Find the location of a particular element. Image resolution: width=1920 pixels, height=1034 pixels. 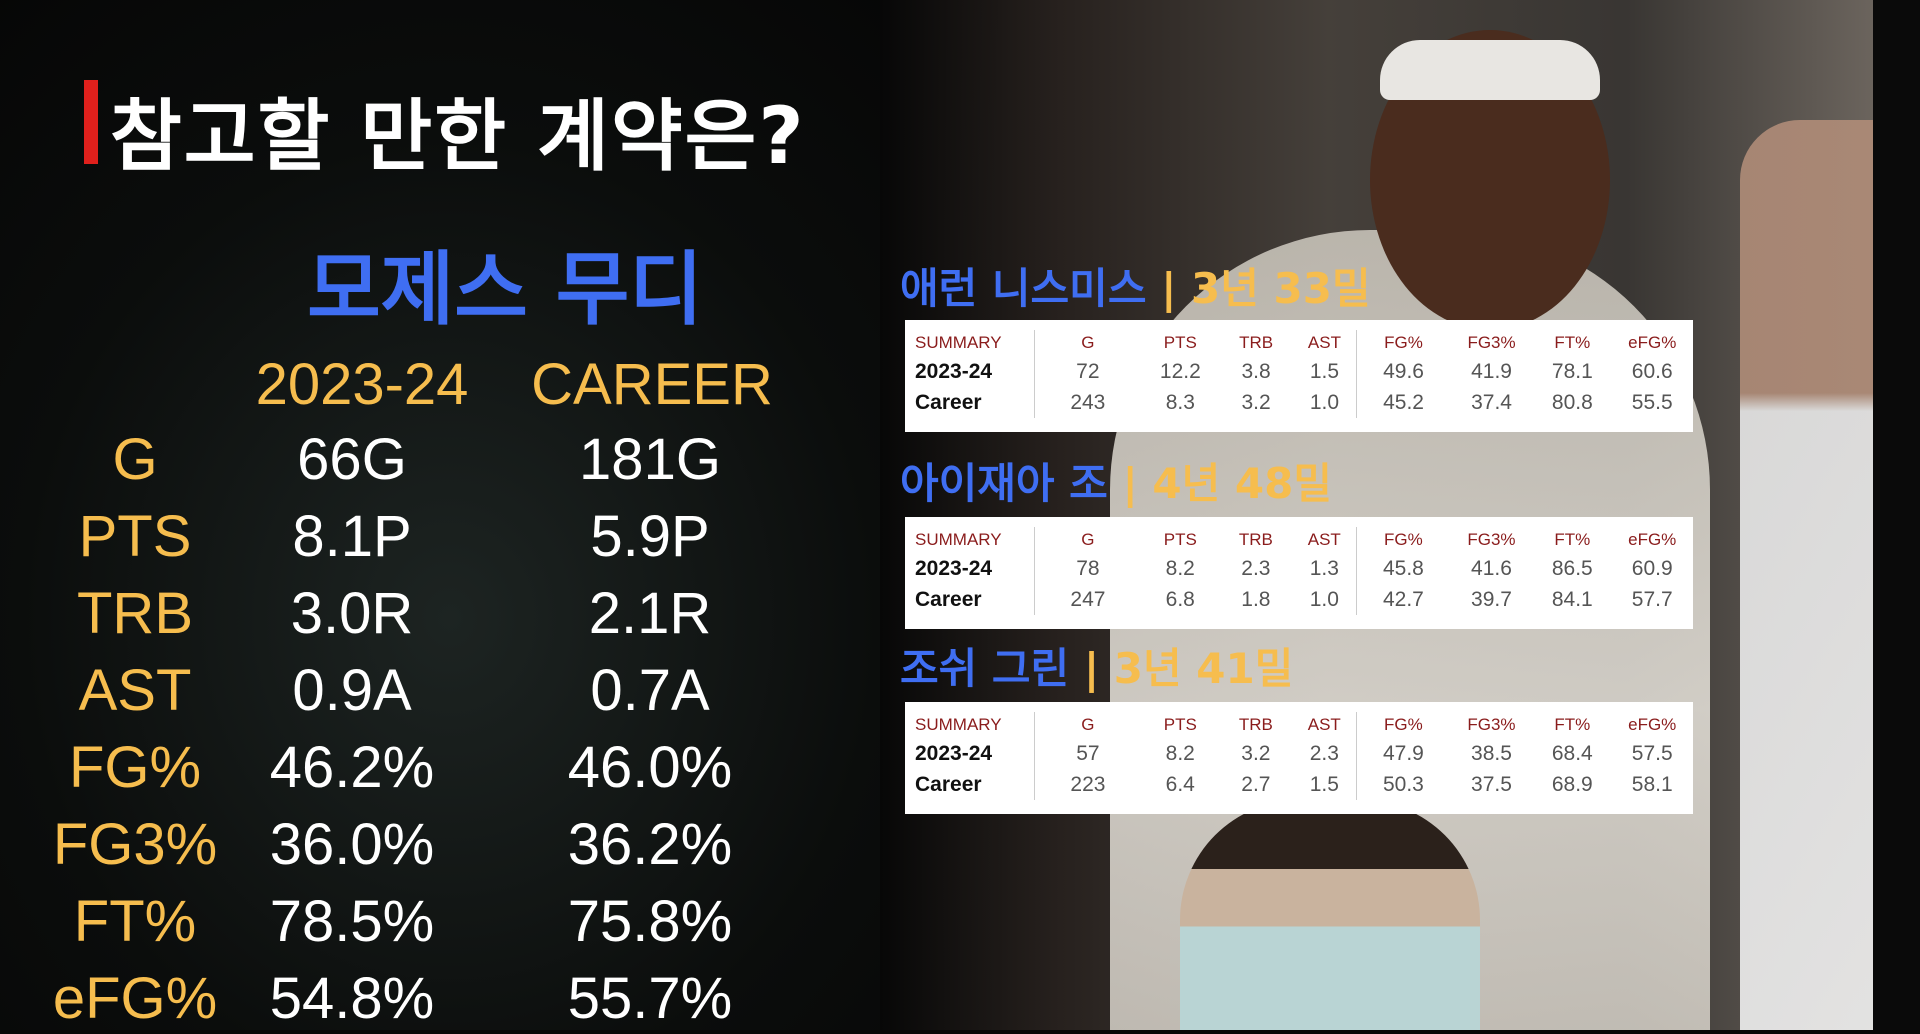

stat-season: 66G is located at coordinates (352, 459).